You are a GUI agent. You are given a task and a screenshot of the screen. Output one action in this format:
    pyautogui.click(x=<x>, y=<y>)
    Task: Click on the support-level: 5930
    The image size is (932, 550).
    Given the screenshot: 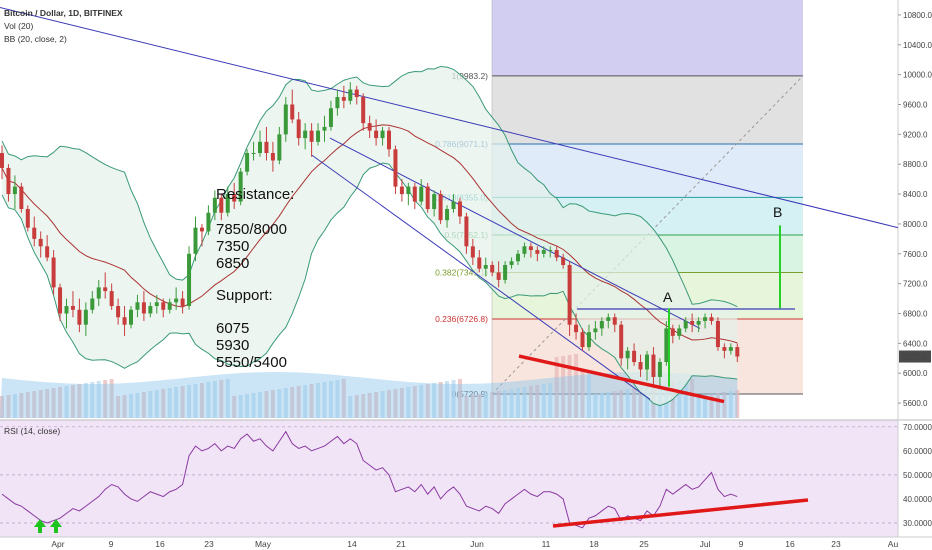 What is the action you would take?
    pyautogui.click(x=232, y=345)
    